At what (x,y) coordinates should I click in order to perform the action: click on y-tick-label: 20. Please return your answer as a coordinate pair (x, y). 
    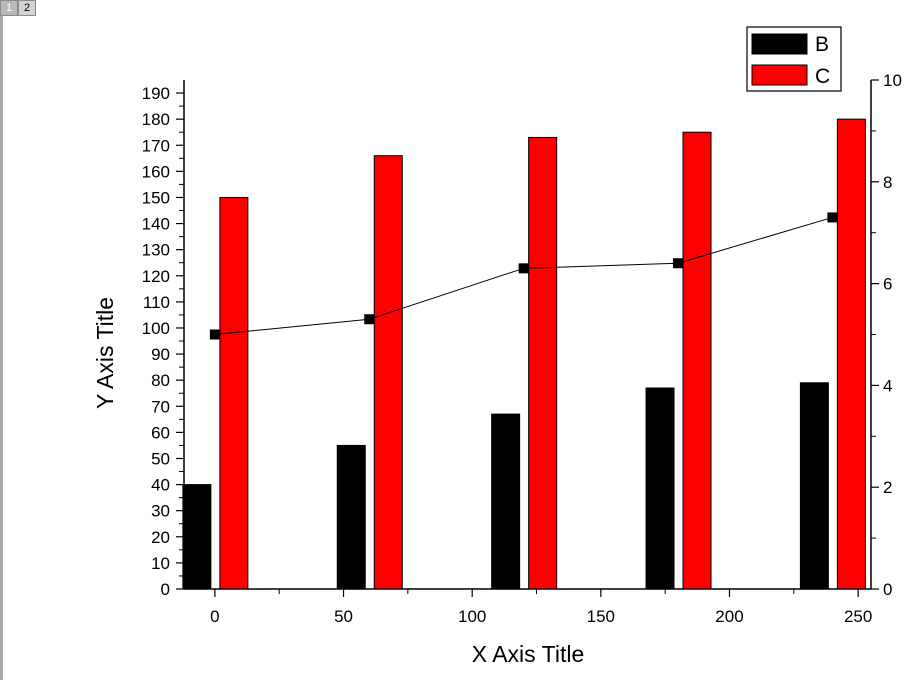
    Looking at the image, I should click on (160, 537).